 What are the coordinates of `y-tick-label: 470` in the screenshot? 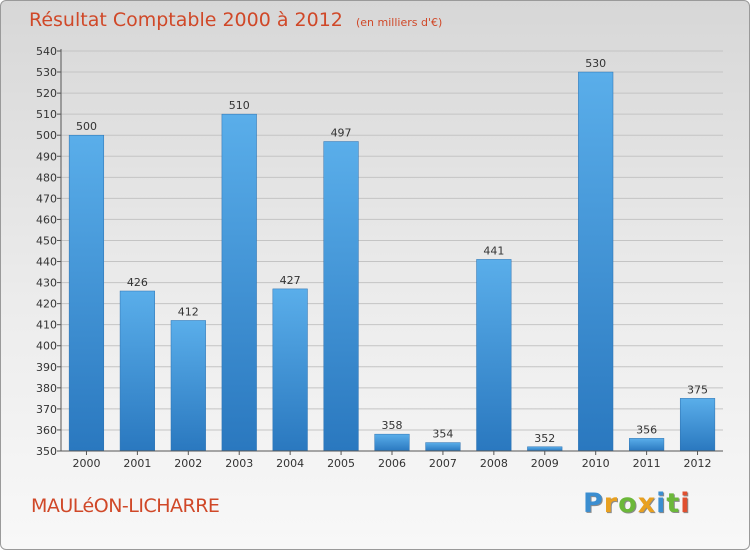 It's located at (46, 198).